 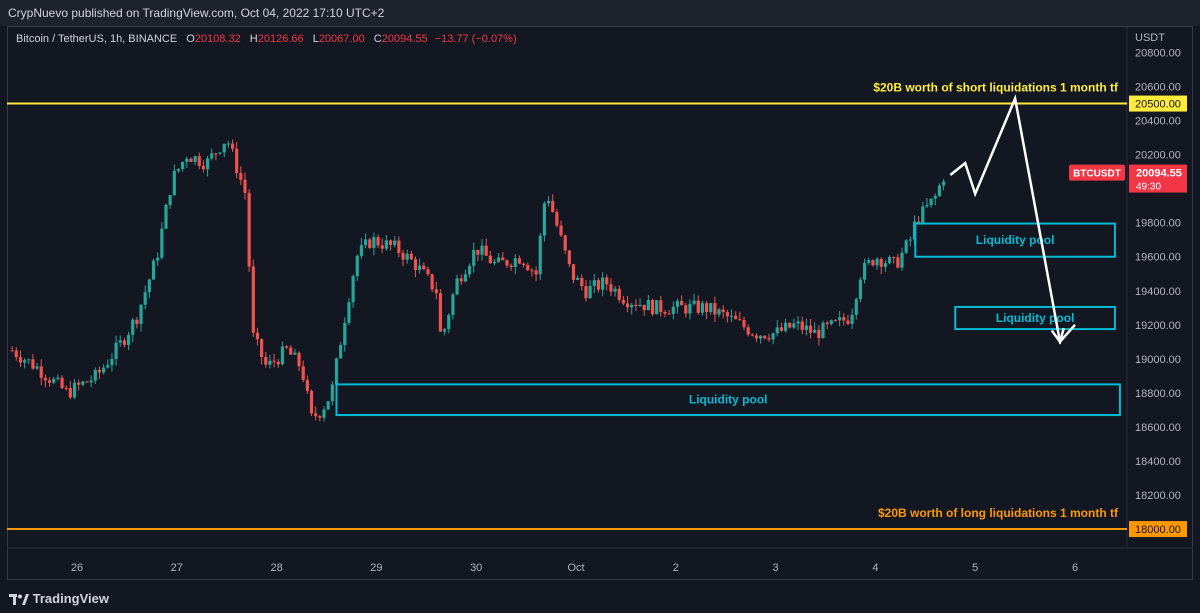 I want to click on price-axis-unit: USDT, so click(x=1150, y=38).